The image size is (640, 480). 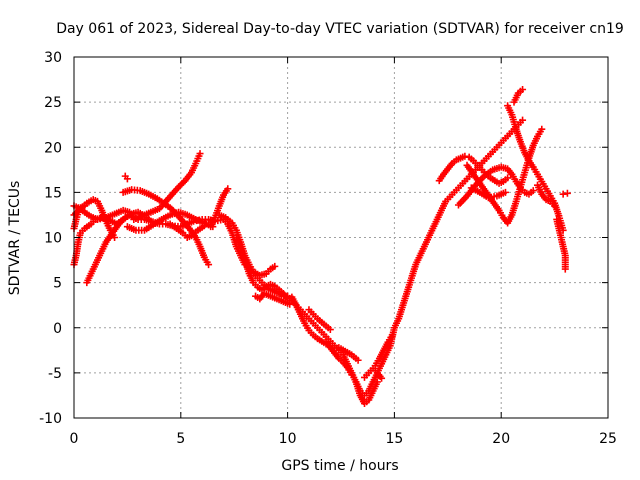 What do you see at coordinates (180, 439) in the screenshot?
I see `x-tick-label: 5` at bounding box center [180, 439].